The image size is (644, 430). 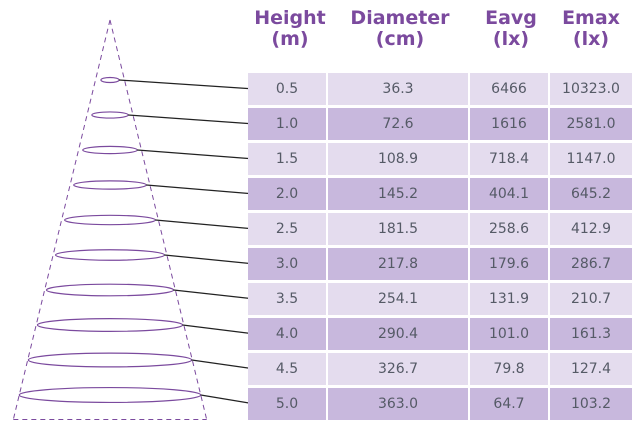 I want to click on table-row: 0.5 36.3 6466 10323.0, so click(x=440, y=89).